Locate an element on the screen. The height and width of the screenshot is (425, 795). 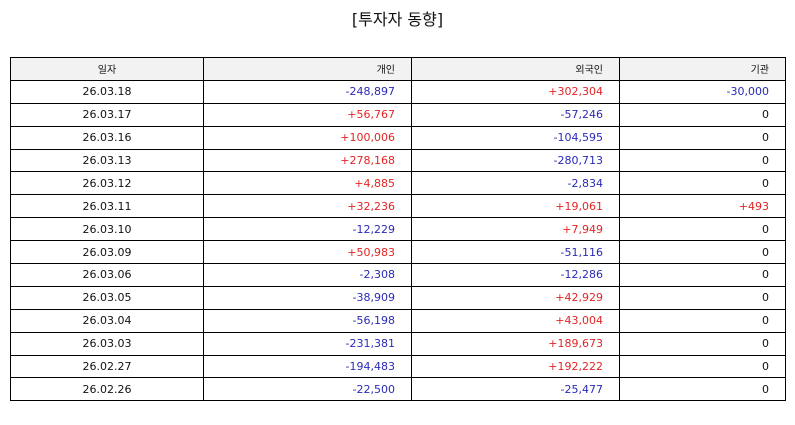
table-row: 26.03.03 -231,381 +189,673 0 is located at coordinates (398, 343).